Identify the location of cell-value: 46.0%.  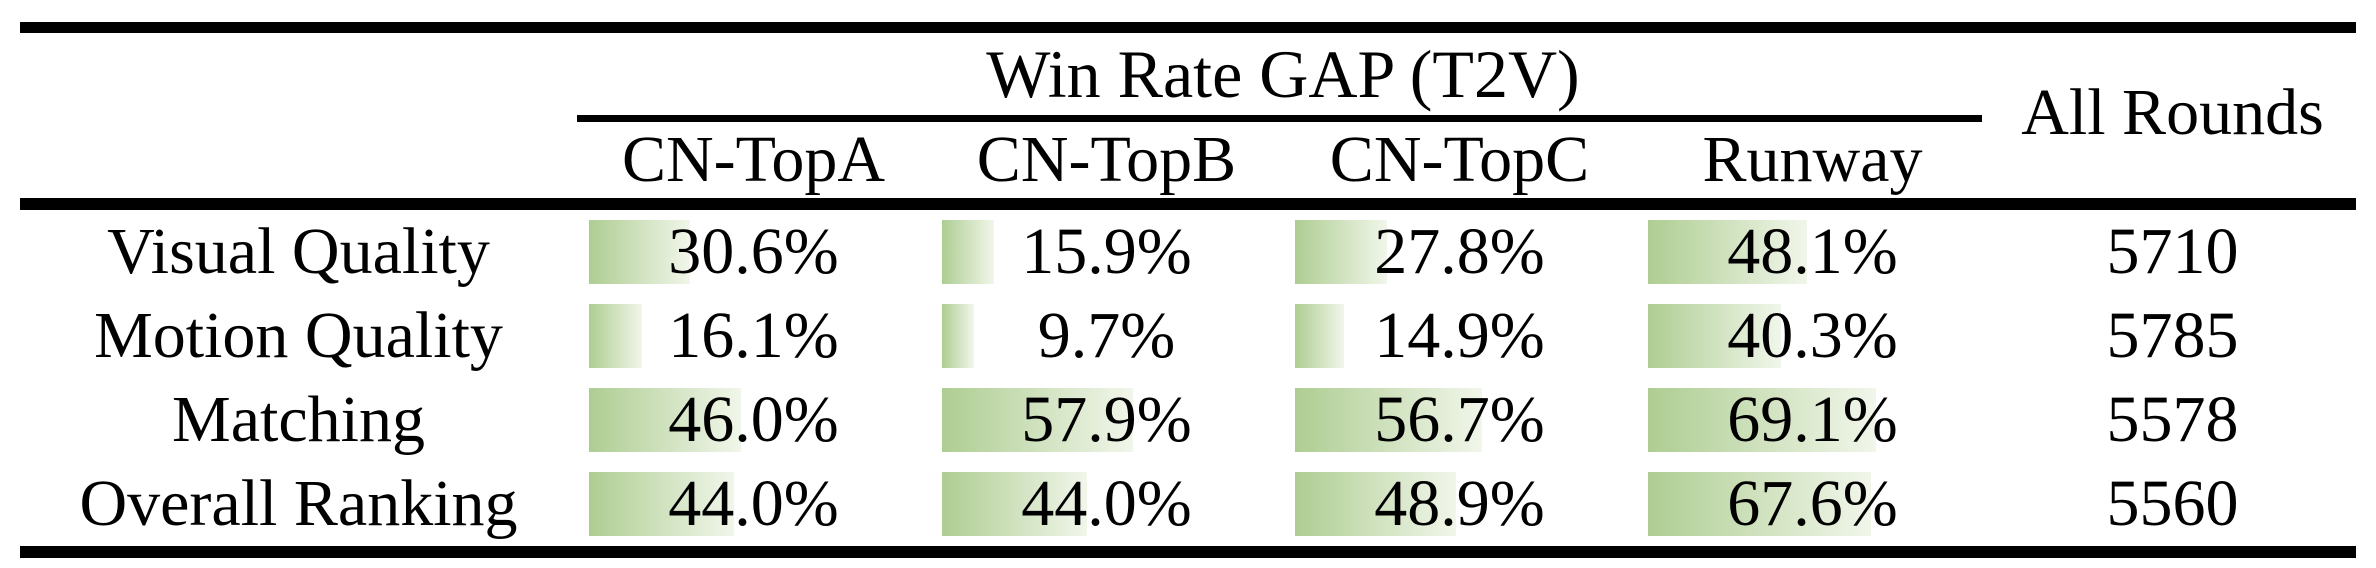
(753, 419).